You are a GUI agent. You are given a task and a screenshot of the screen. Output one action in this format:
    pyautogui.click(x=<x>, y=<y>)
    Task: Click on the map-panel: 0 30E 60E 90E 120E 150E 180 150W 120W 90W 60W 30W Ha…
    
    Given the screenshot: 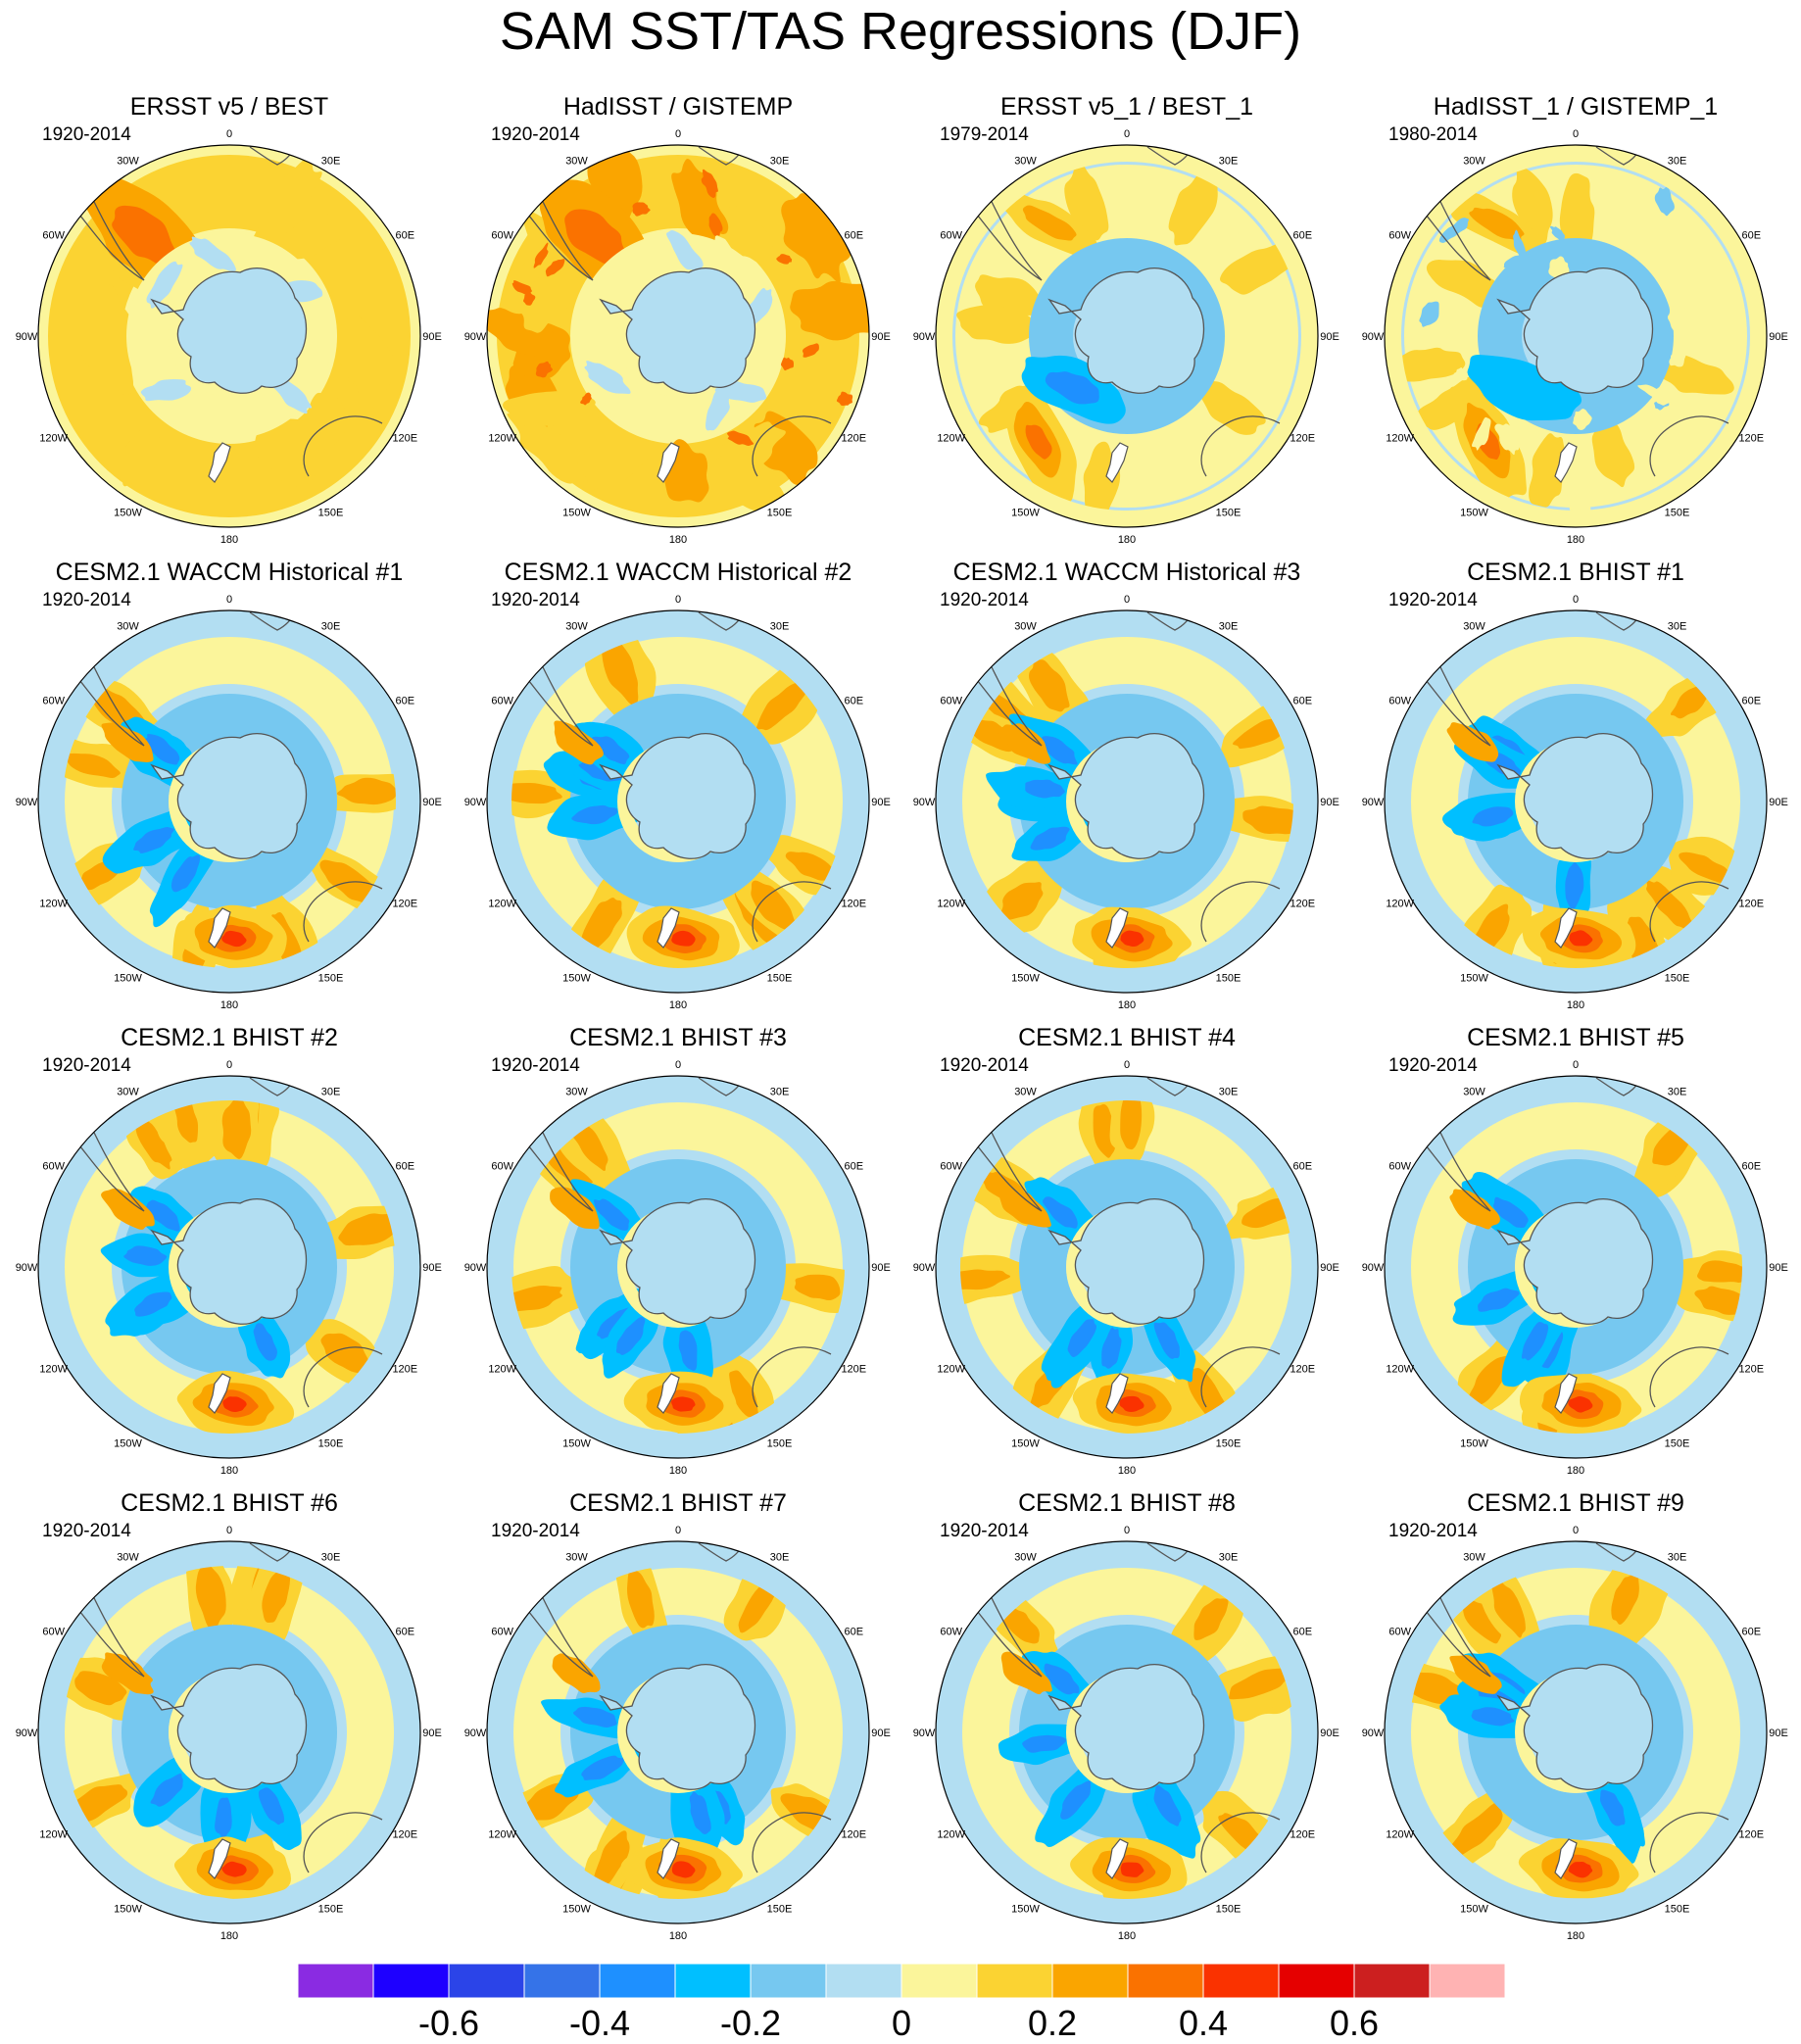 What is the action you would take?
    pyautogui.click(x=1575, y=323)
    